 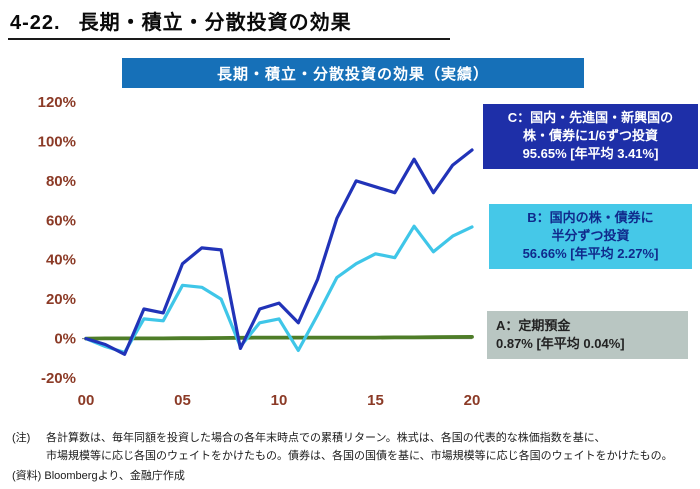 What do you see at coordinates (560, 344) in the screenshot?
I see `callout-a-value: 0.87% [年平均 0.04%]` at bounding box center [560, 344].